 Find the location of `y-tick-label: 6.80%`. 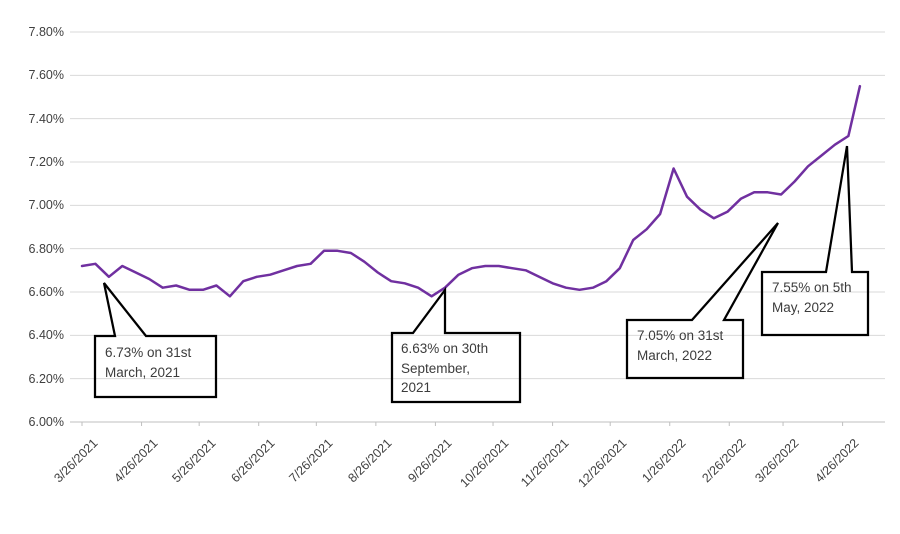

y-tick-label: 6.80% is located at coordinates (46, 248).